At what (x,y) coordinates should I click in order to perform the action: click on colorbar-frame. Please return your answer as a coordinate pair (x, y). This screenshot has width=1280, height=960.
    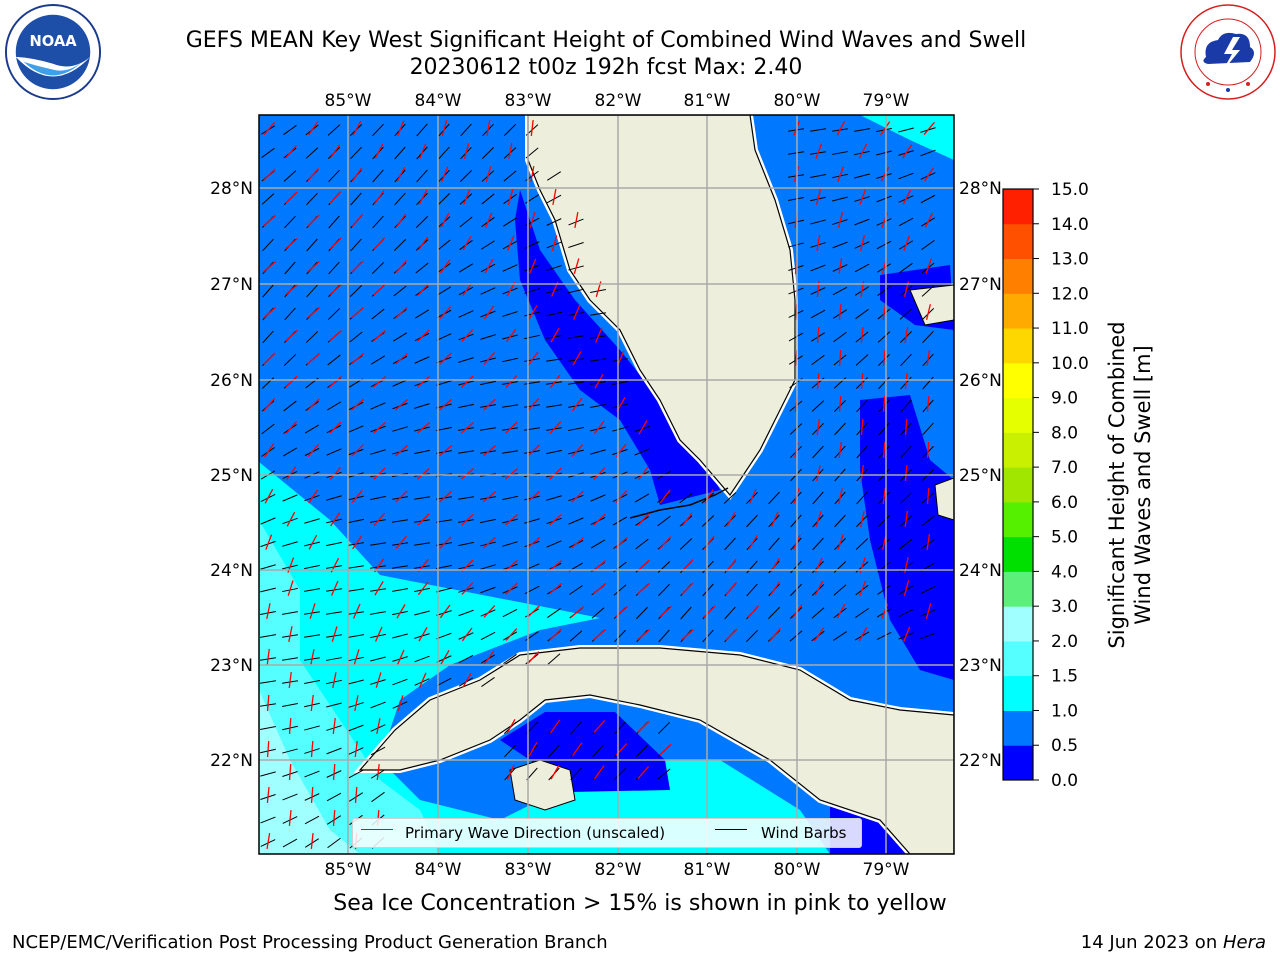
    Looking at the image, I should click on (1018, 484).